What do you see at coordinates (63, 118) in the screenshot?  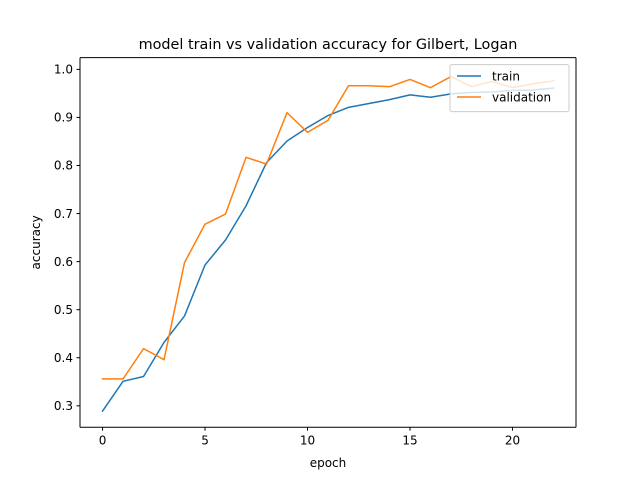 I see `y-tick-label: 0.9` at bounding box center [63, 118].